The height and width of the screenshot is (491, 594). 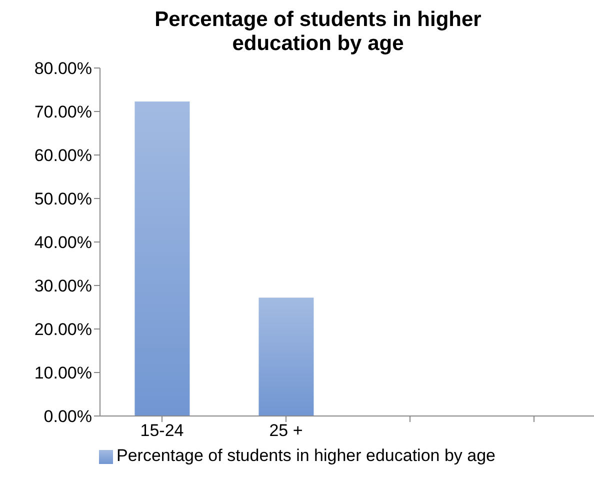 I want to click on y-tick-label: 50.00%, so click(x=63, y=199).